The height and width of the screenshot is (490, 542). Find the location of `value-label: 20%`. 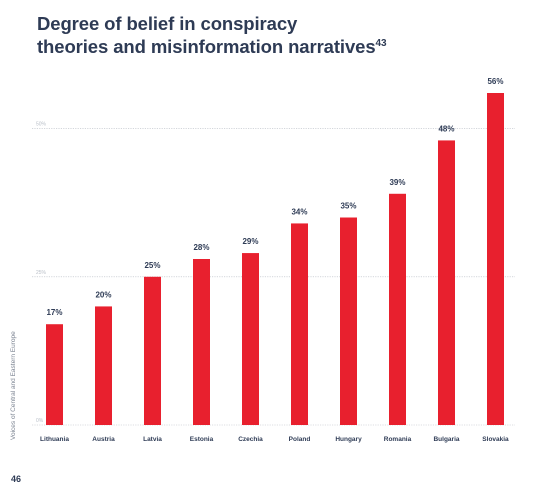

value-label: 20% is located at coordinates (103, 294).